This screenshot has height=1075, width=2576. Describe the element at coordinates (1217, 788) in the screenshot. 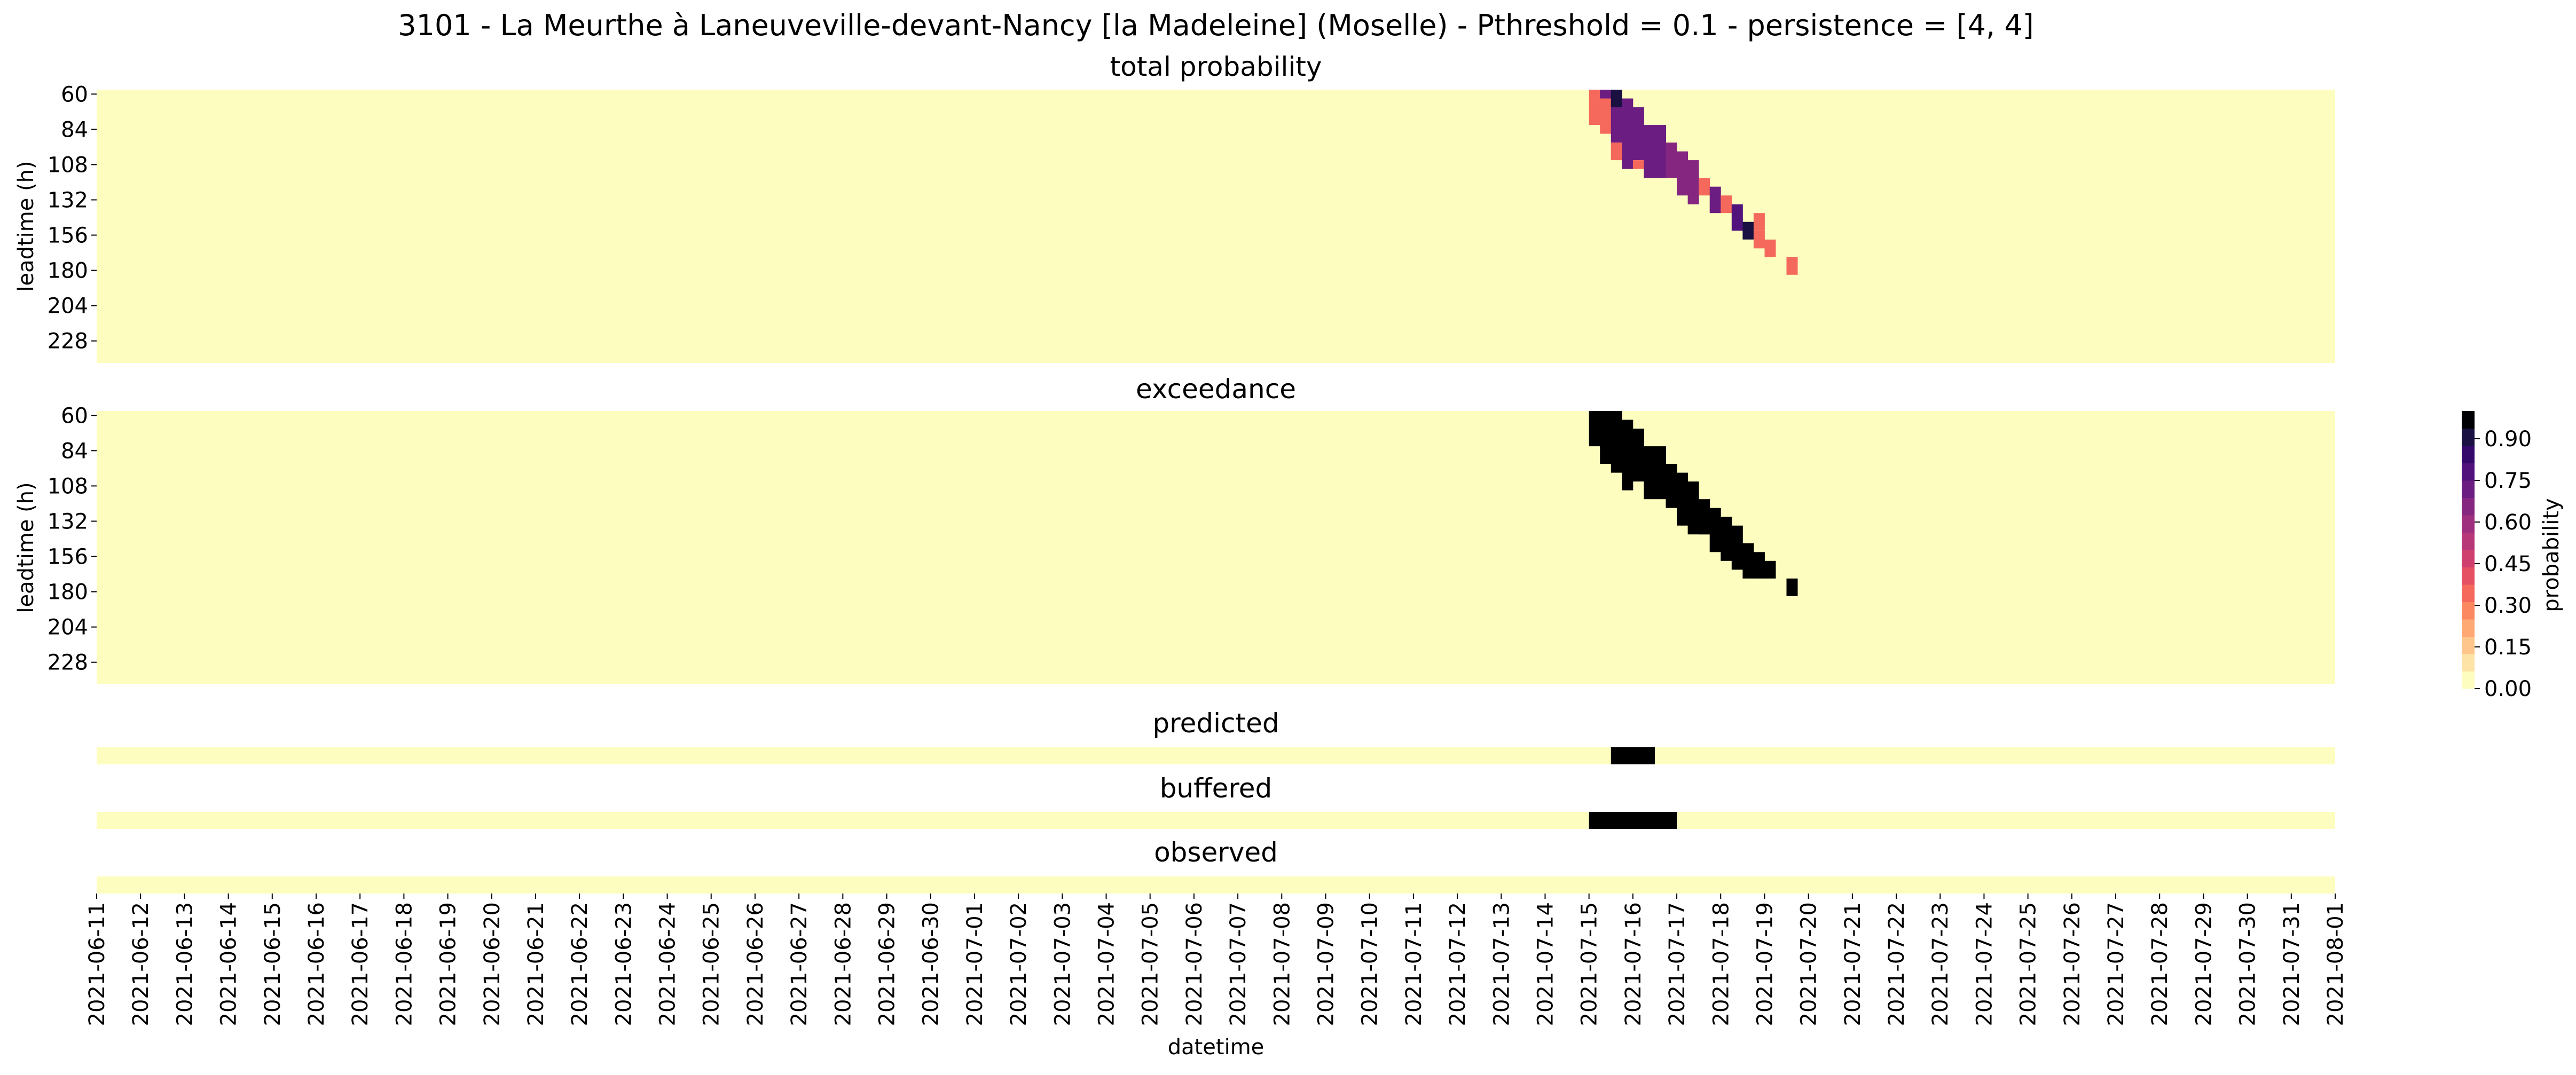

I see `panel-title-buffered: buffered` at that location.